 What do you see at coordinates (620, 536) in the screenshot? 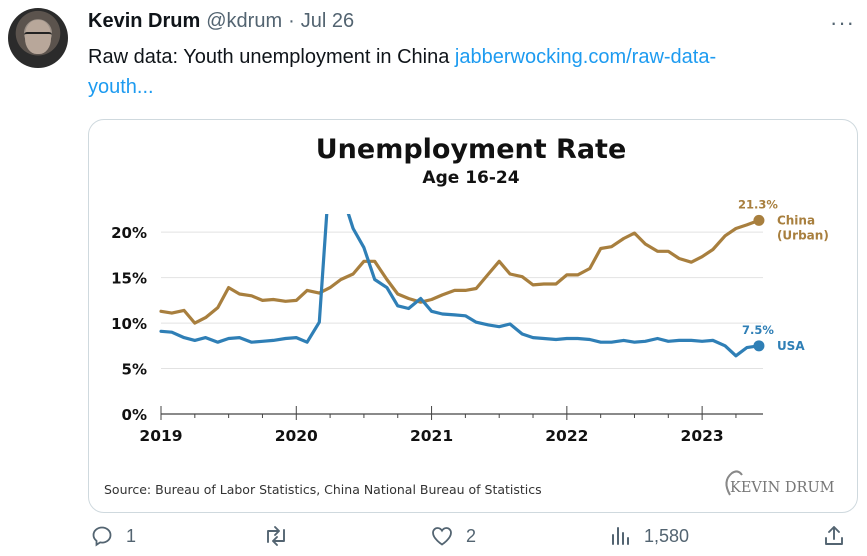
I see `bar-chart-icon` at bounding box center [620, 536].